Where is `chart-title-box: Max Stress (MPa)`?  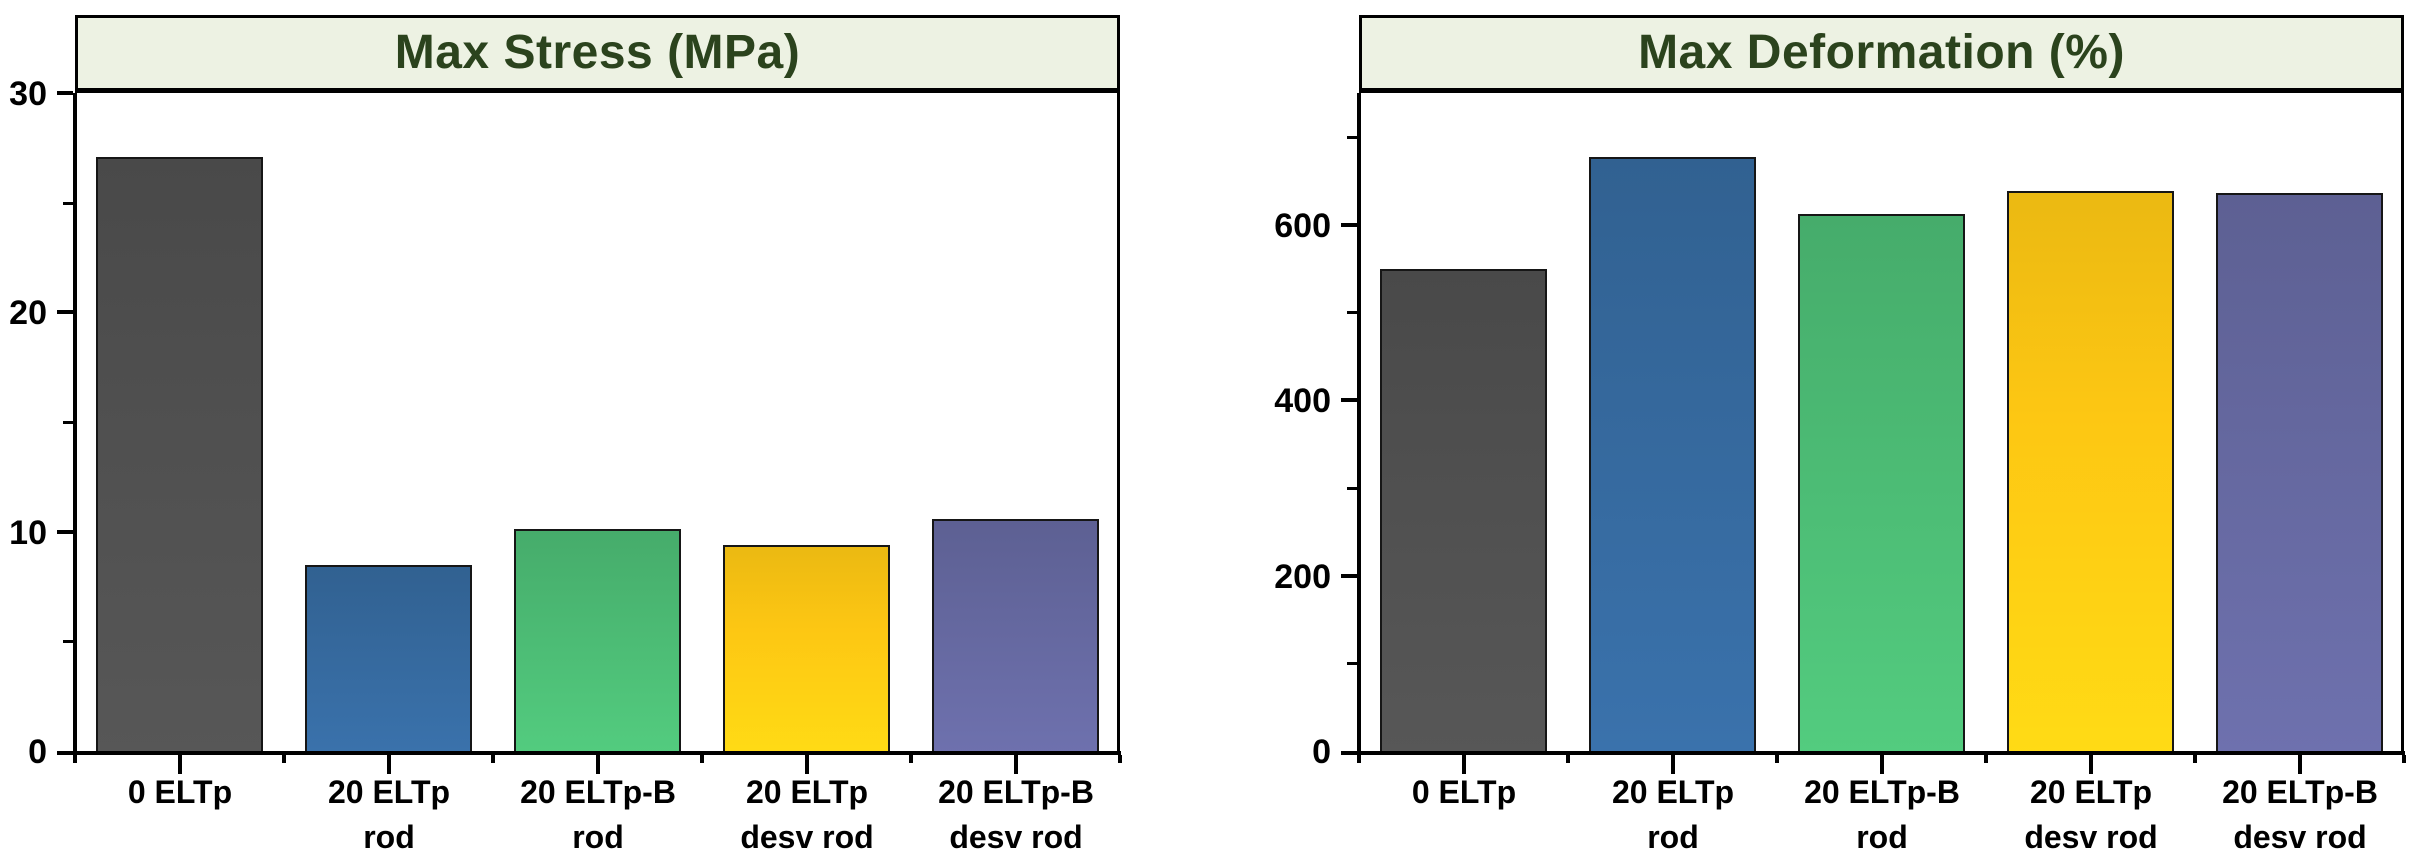
chart-title-box: Max Stress (MPa) is located at coordinates (597, 54).